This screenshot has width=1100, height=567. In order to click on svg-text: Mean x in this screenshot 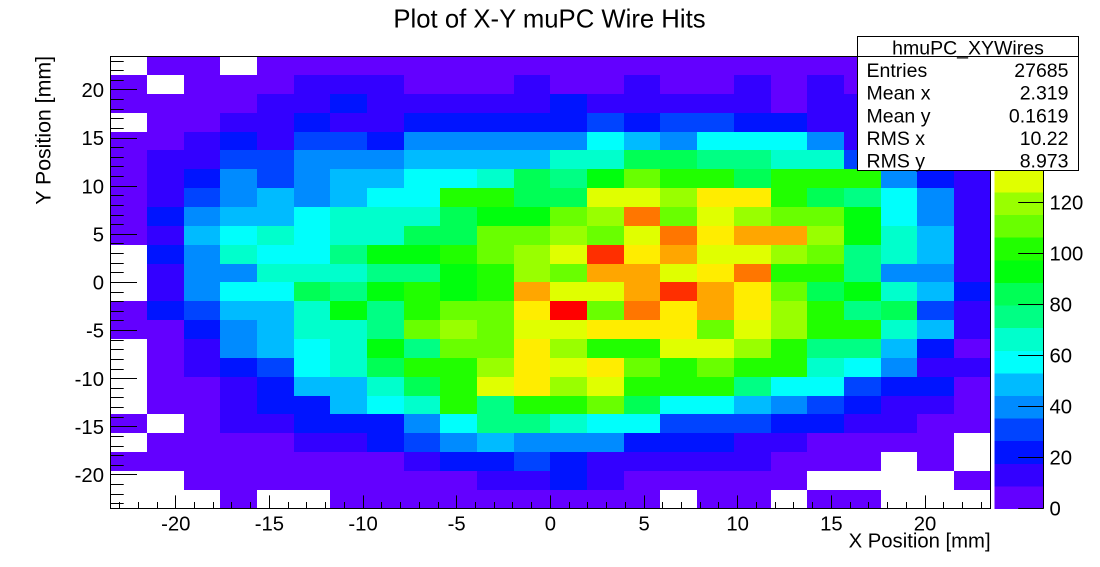, I will do `click(899, 94)`.